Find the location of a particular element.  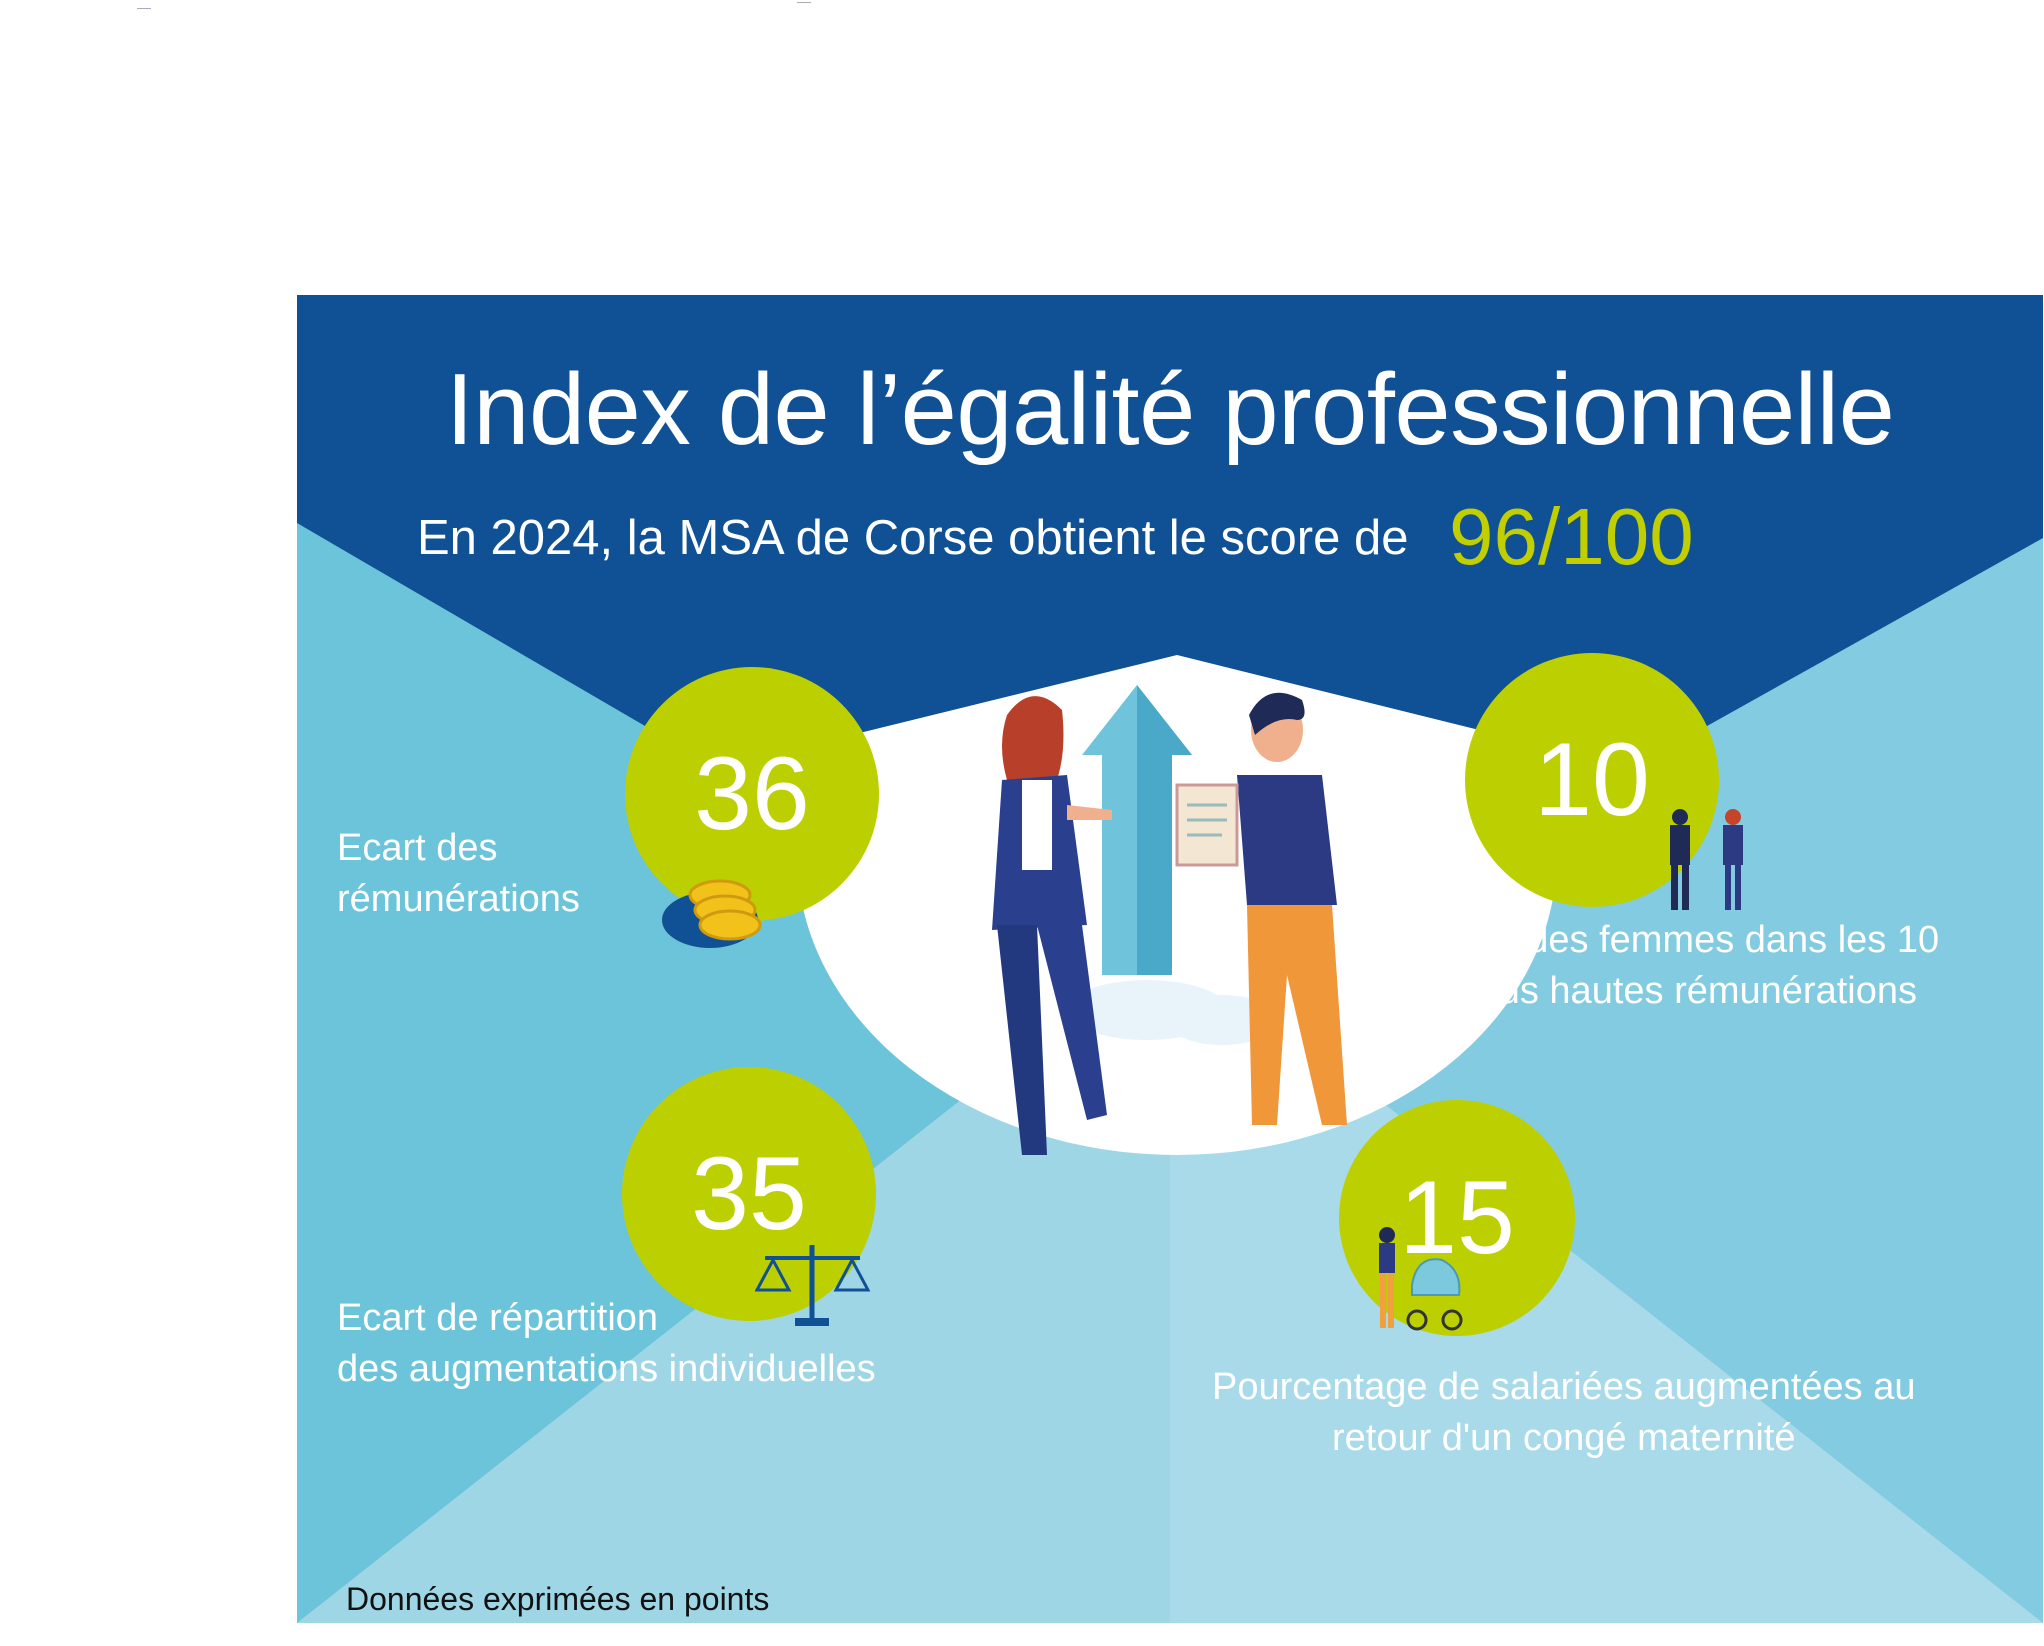

indicator-value: 15 is located at coordinates (1457, 1218).